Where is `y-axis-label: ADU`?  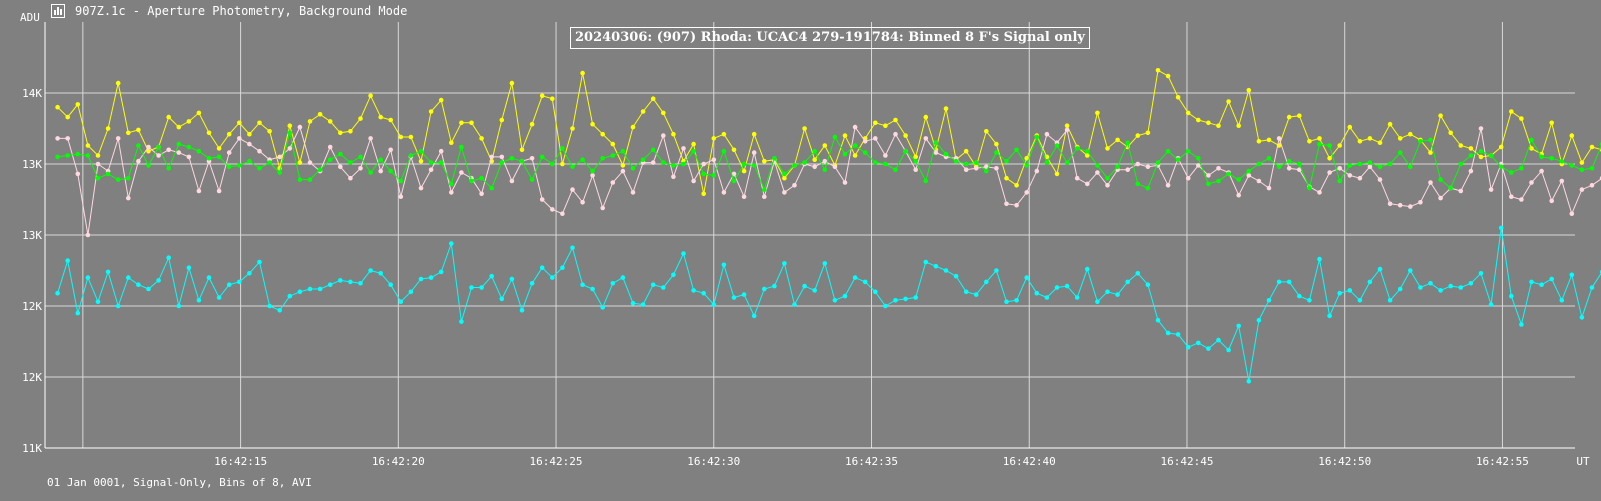
y-axis-label: ADU is located at coordinates (30, 17).